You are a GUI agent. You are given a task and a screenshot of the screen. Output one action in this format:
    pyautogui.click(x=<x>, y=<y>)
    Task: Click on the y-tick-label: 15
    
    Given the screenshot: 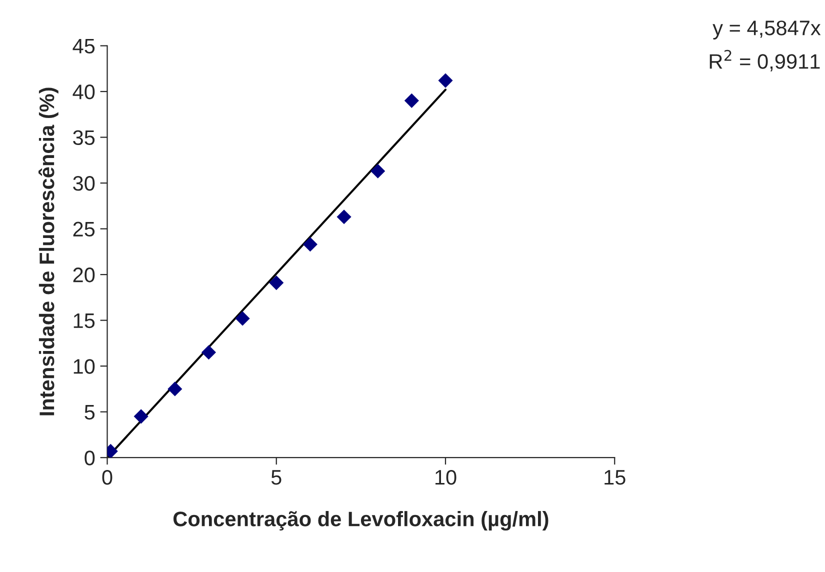 What is the action you would take?
    pyautogui.click(x=84, y=321)
    